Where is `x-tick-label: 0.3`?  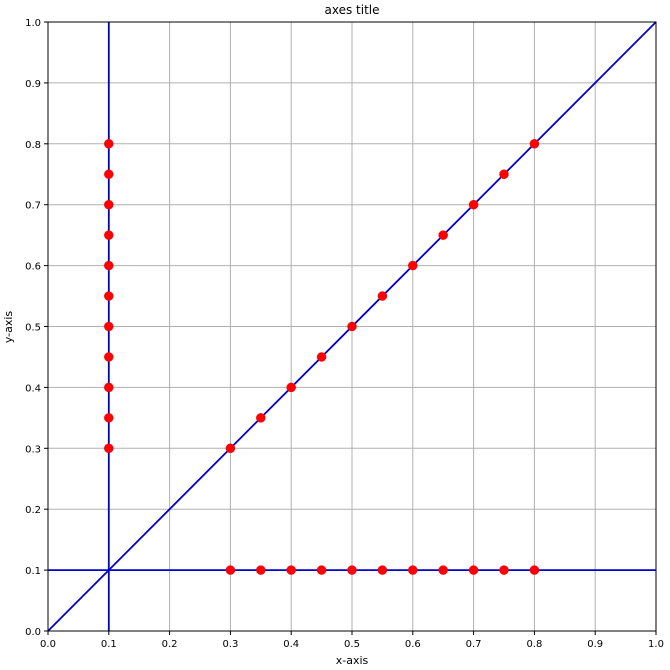
x-tick-label: 0.3 is located at coordinates (230, 644).